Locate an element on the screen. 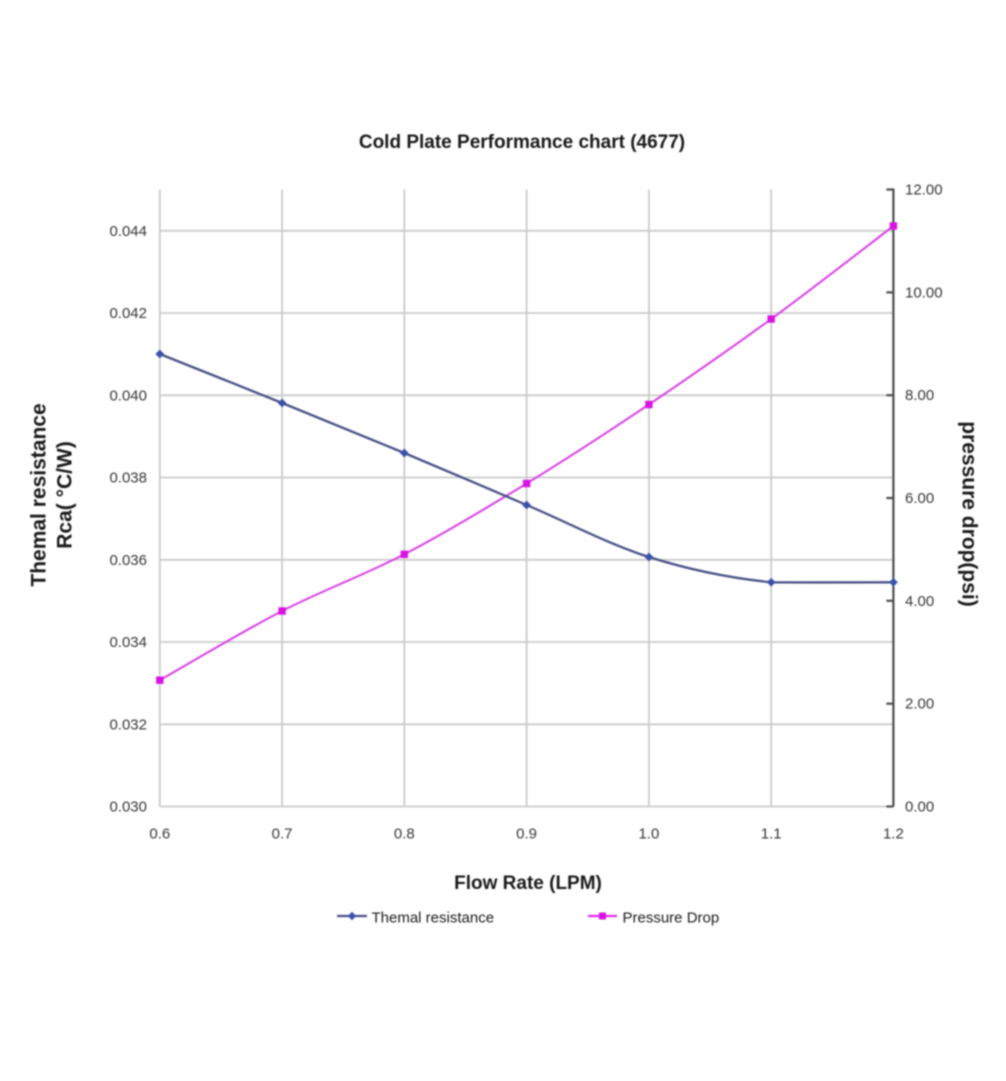 The height and width of the screenshot is (1081, 1006). svg-text: 0.038 is located at coordinates (128, 478).